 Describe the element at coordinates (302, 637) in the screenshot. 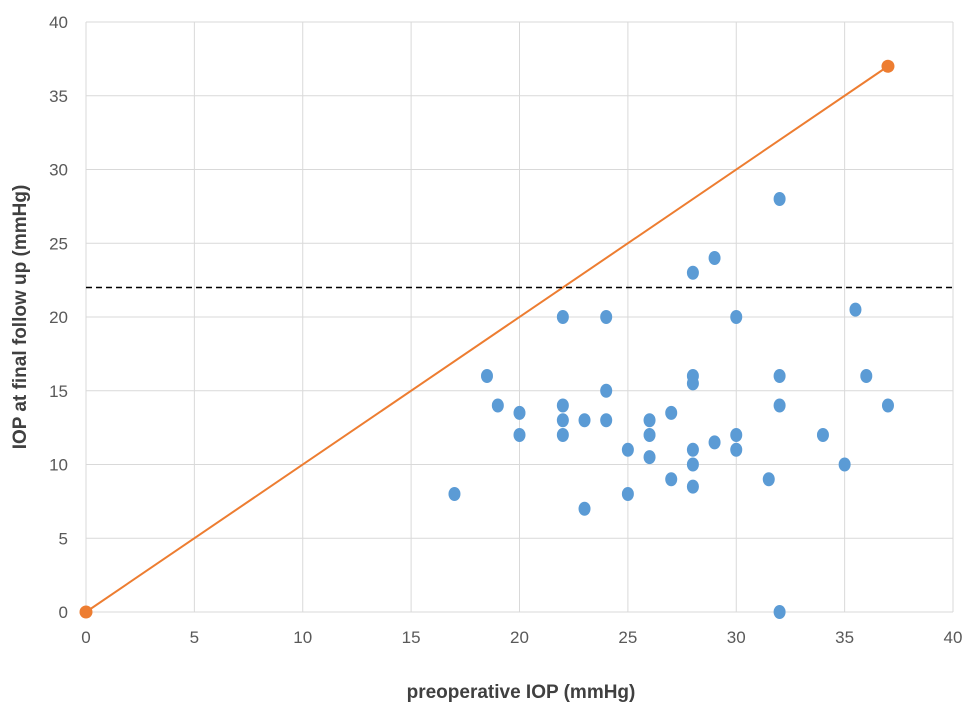

I see `x-tick-label: 10` at that location.